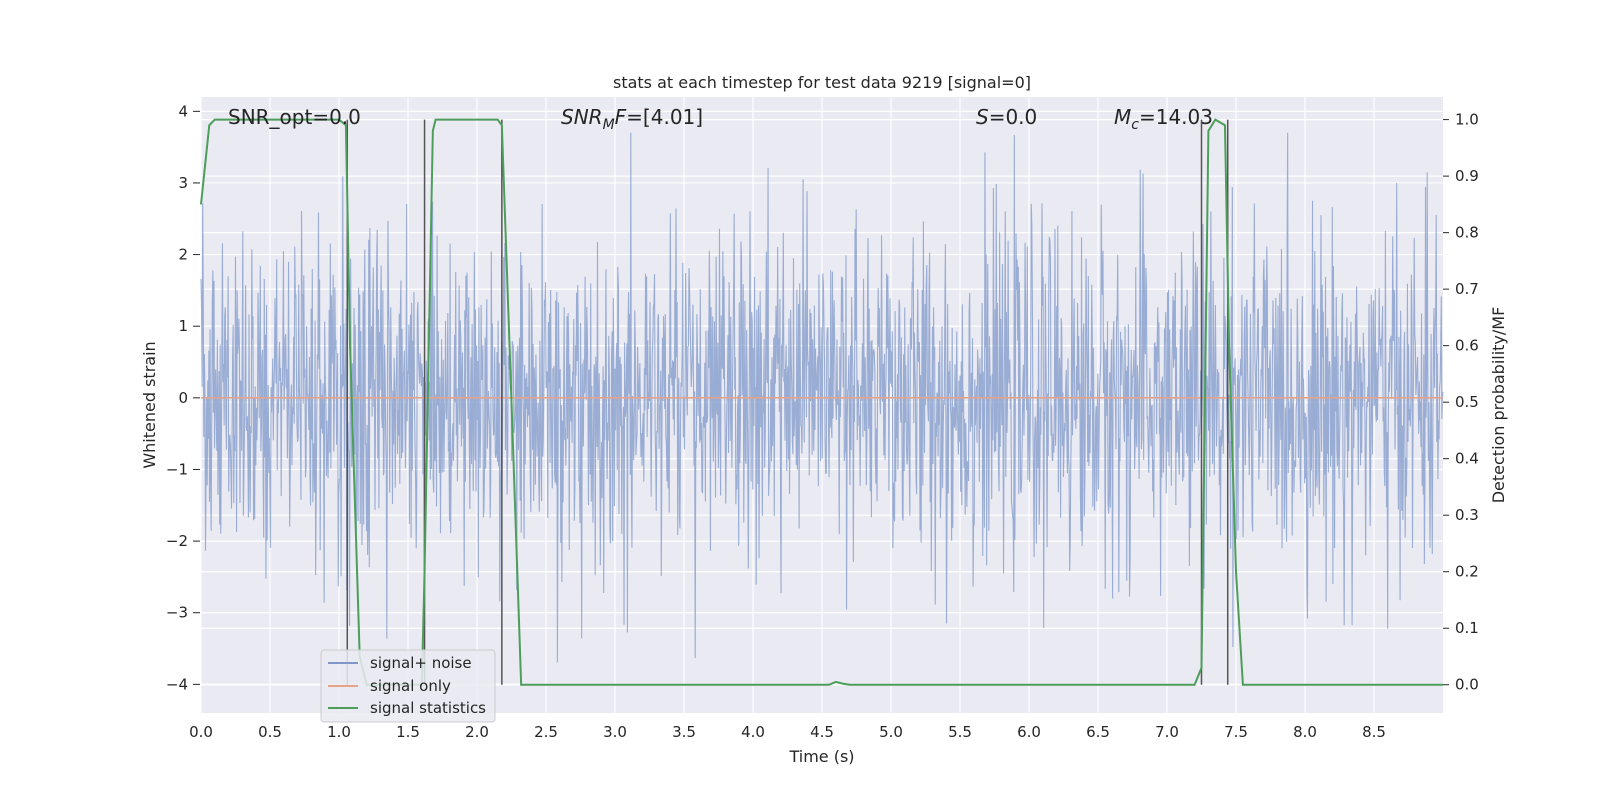  What do you see at coordinates (1374, 732) in the screenshot?
I see `x-tick-label: 8.5` at bounding box center [1374, 732].